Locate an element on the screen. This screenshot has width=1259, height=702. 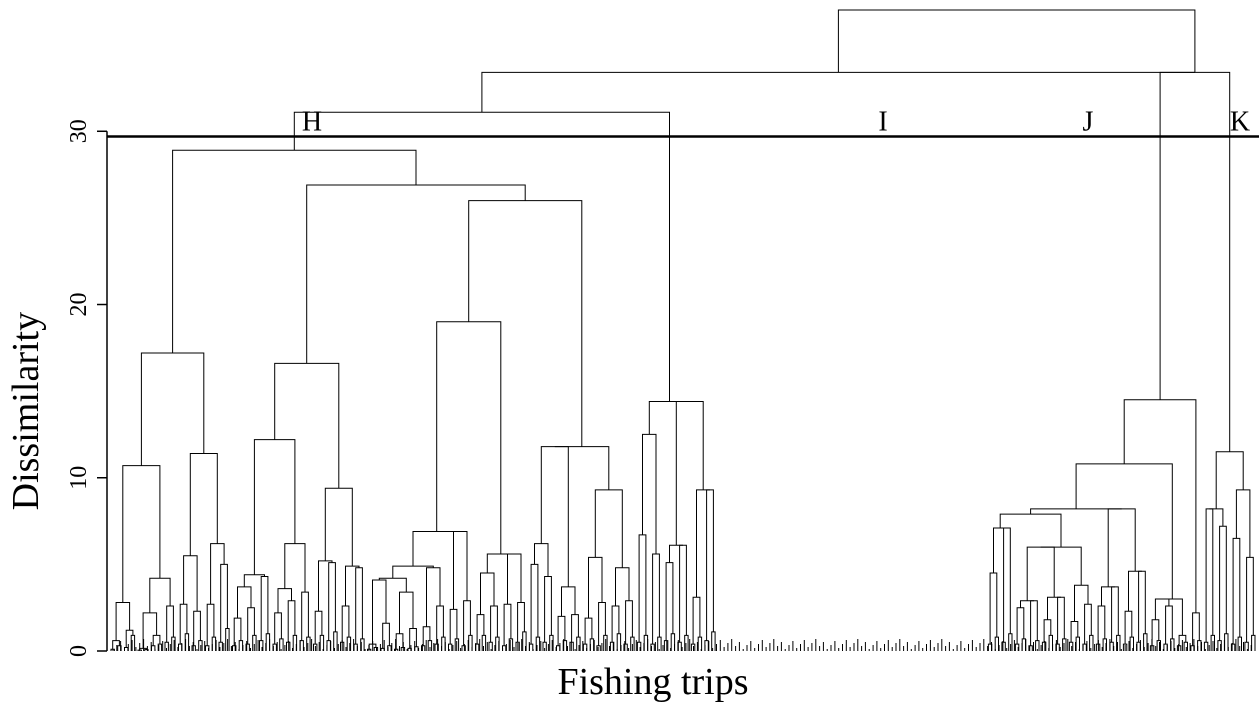
leaf-ticks is located at coordinates (684, 645).